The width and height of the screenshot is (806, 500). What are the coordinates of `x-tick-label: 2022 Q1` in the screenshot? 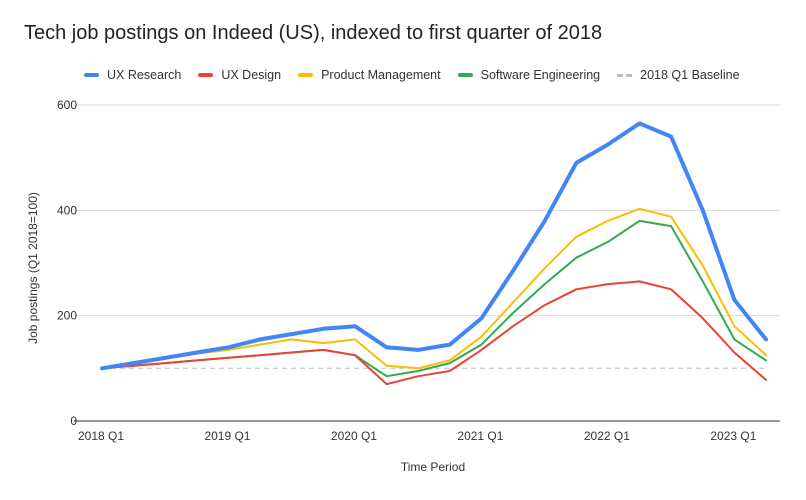 It's located at (607, 436).